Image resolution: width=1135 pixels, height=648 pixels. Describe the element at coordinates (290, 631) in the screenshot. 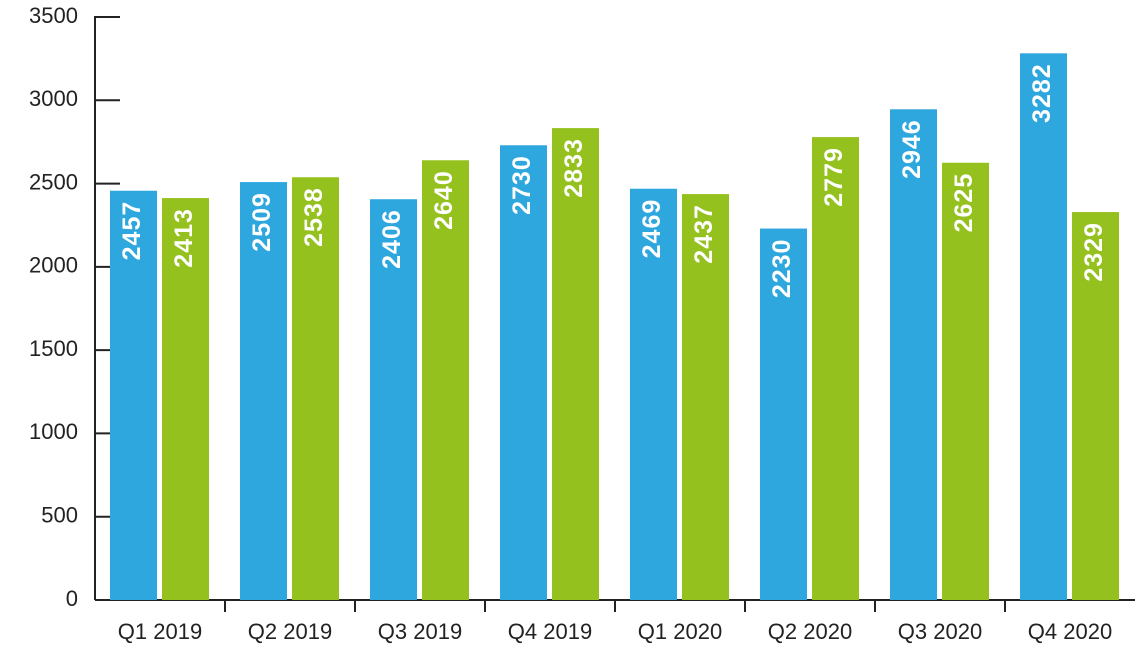

I see `x-tick-label: Q2 2019` at that location.